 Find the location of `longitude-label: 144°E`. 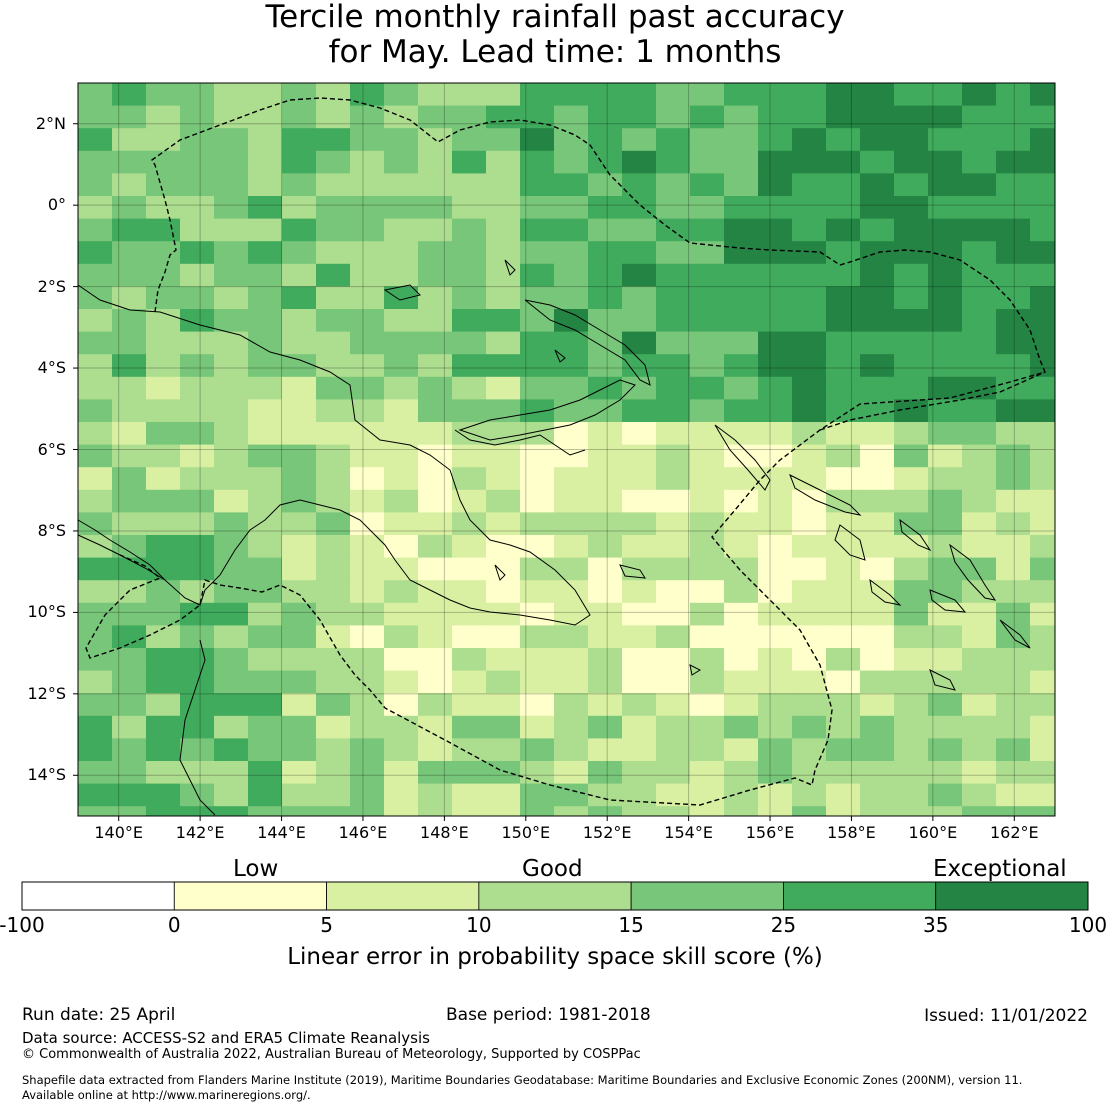

longitude-label: 144°E is located at coordinates (281, 832).